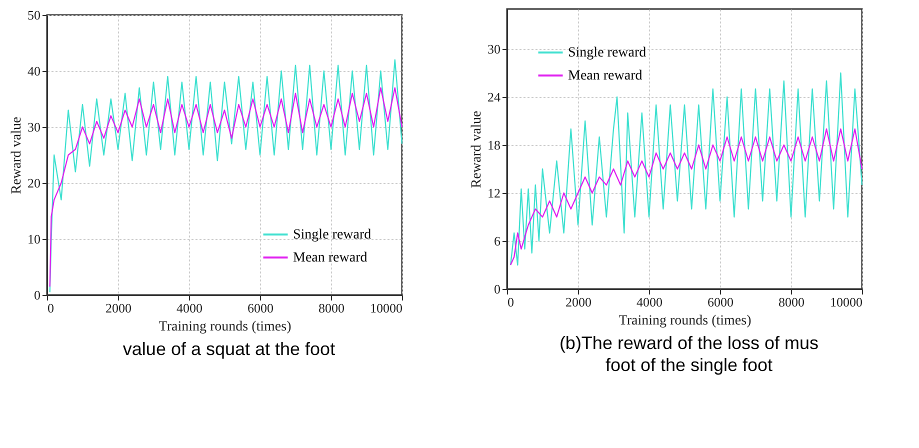 The width and height of the screenshot is (919, 448). Describe the element at coordinates (34, 71) in the screenshot. I see `y-tick-label: 40` at that location.